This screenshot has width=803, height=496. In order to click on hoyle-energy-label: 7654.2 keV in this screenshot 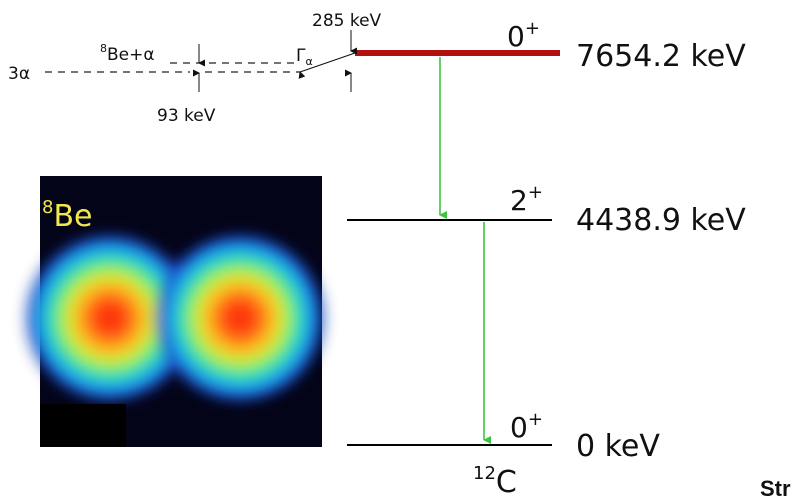, I will do `click(661, 56)`.